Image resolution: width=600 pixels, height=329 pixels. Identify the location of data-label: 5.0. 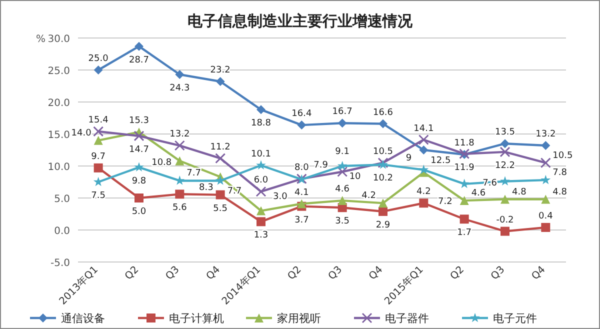
(139, 212).